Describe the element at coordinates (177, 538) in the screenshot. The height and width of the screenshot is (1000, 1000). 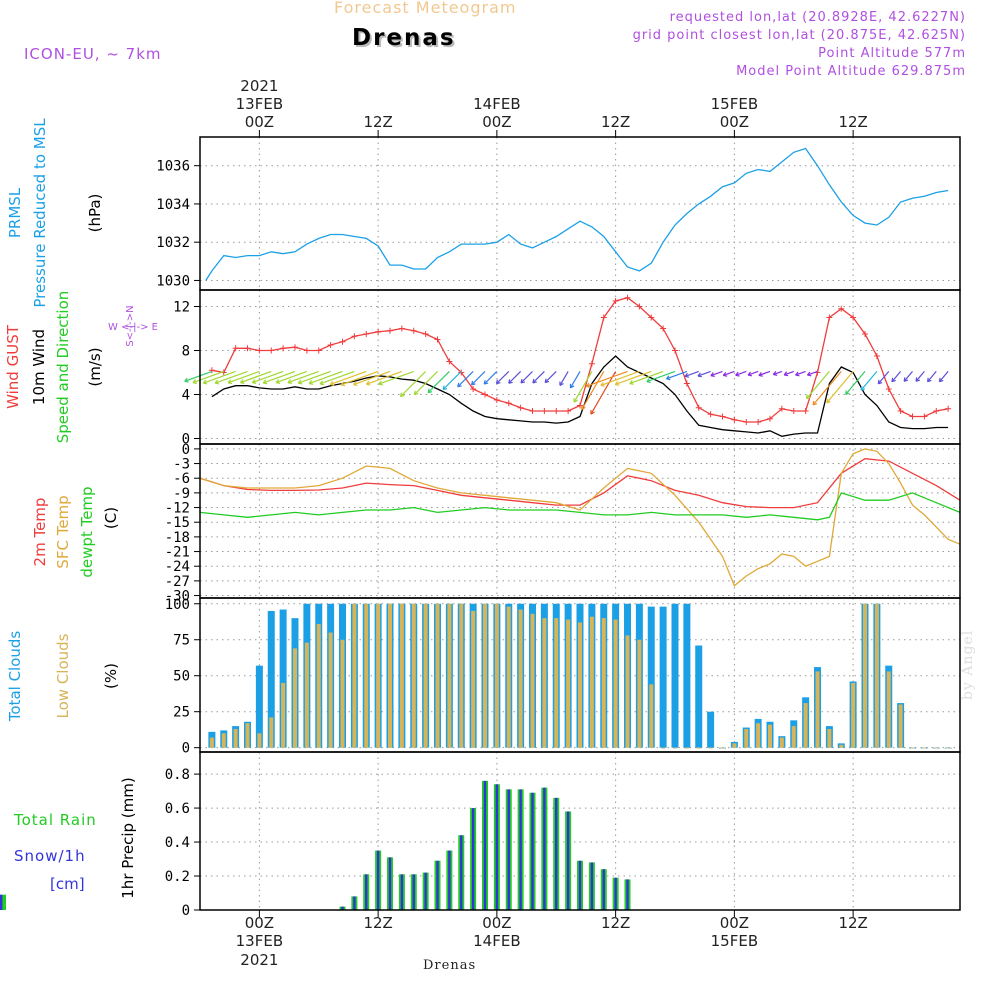
I see `y-tick-label: -18` at that location.